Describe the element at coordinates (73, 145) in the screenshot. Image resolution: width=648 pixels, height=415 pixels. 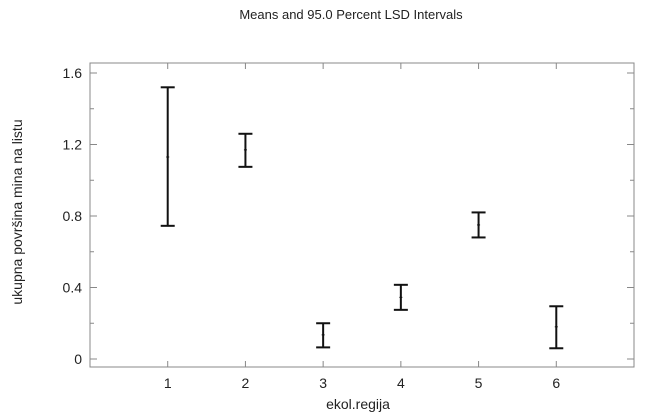
I see `y-tick-label: 1.2` at that location.